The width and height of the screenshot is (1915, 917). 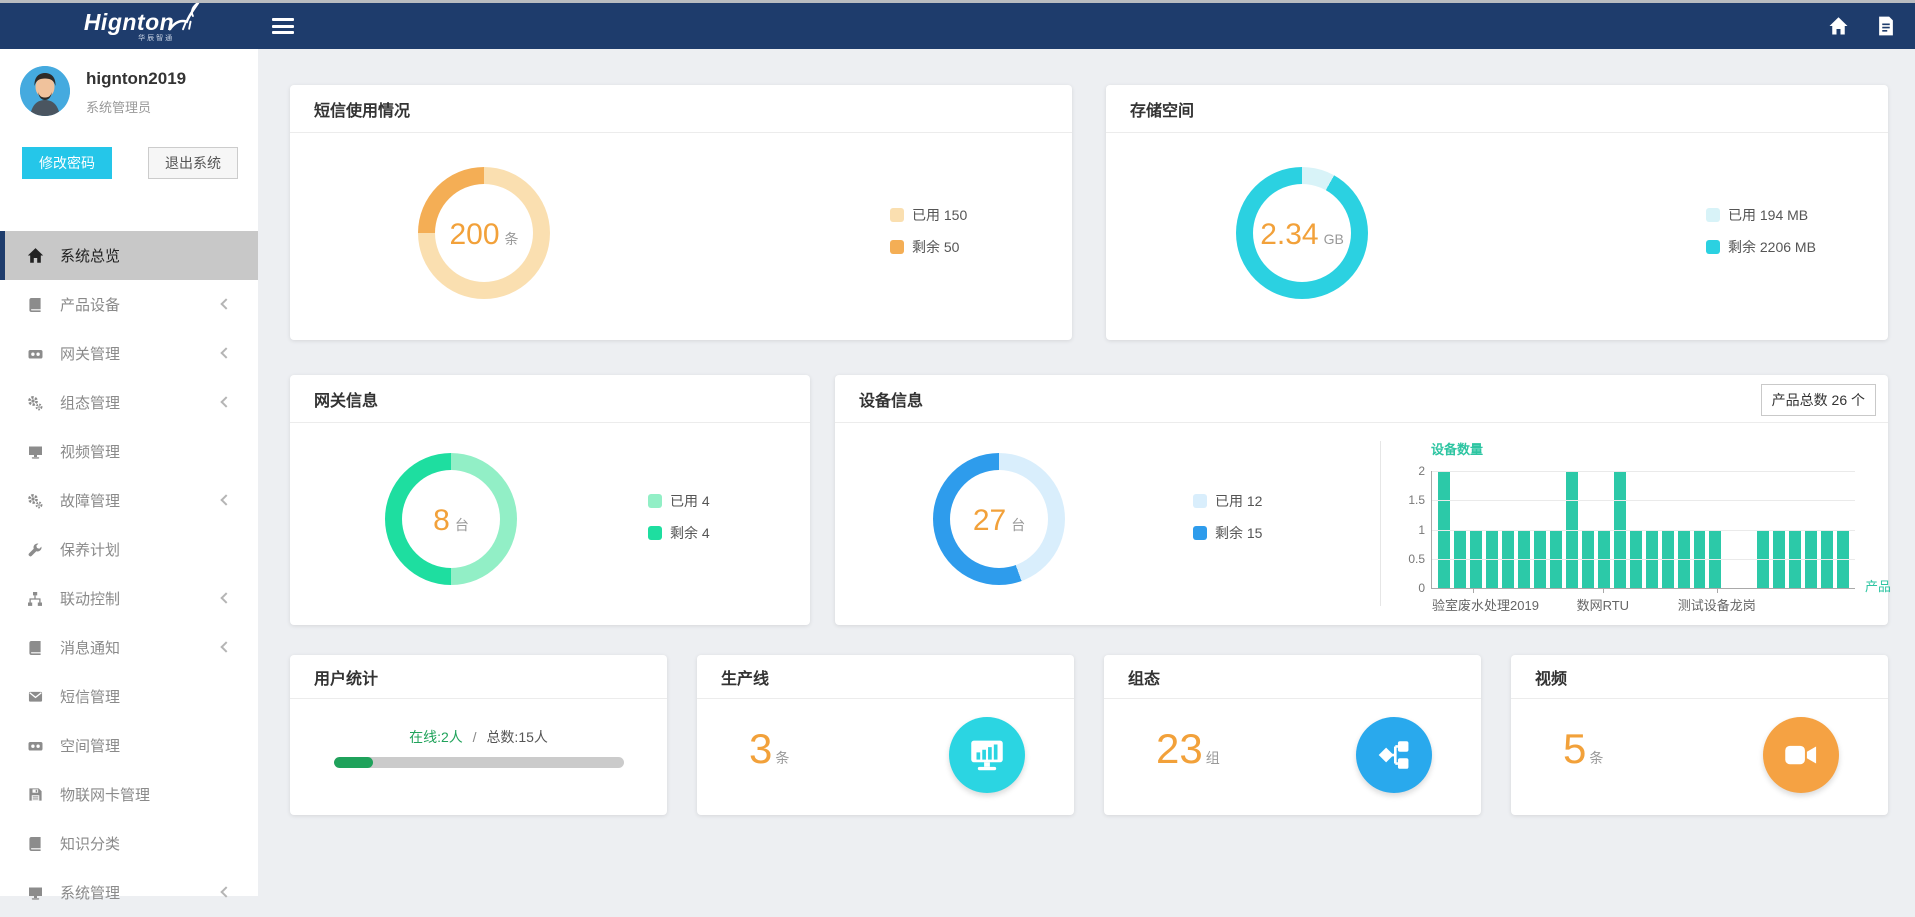 What do you see at coordinates (129, 549) in the screenshot?
I see `sidebar-item-maintenance: 保养计划` at bounding box center [129, 549].